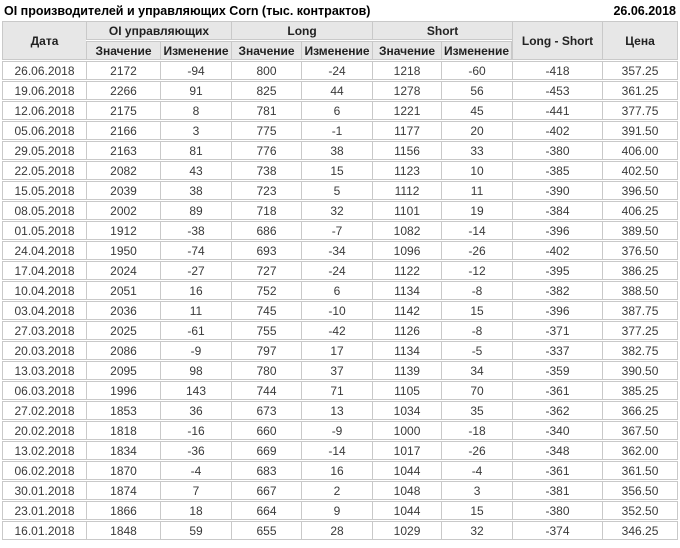  What do you see at coordinates (640, 310) in the screenshot?
I see `price-cell: 387.75` at bounding box center [640, 310].